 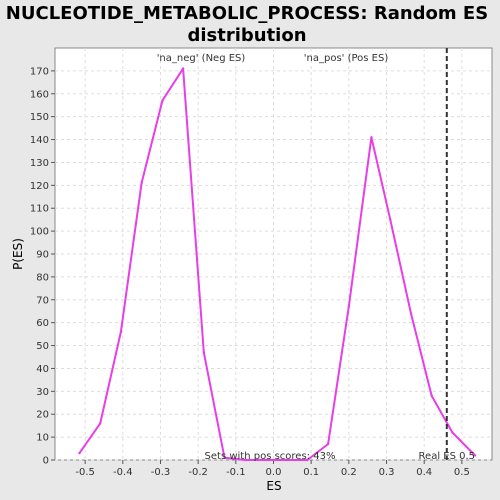 I want to click on y-tick-label-0: 0, so click(x=46, y=461).